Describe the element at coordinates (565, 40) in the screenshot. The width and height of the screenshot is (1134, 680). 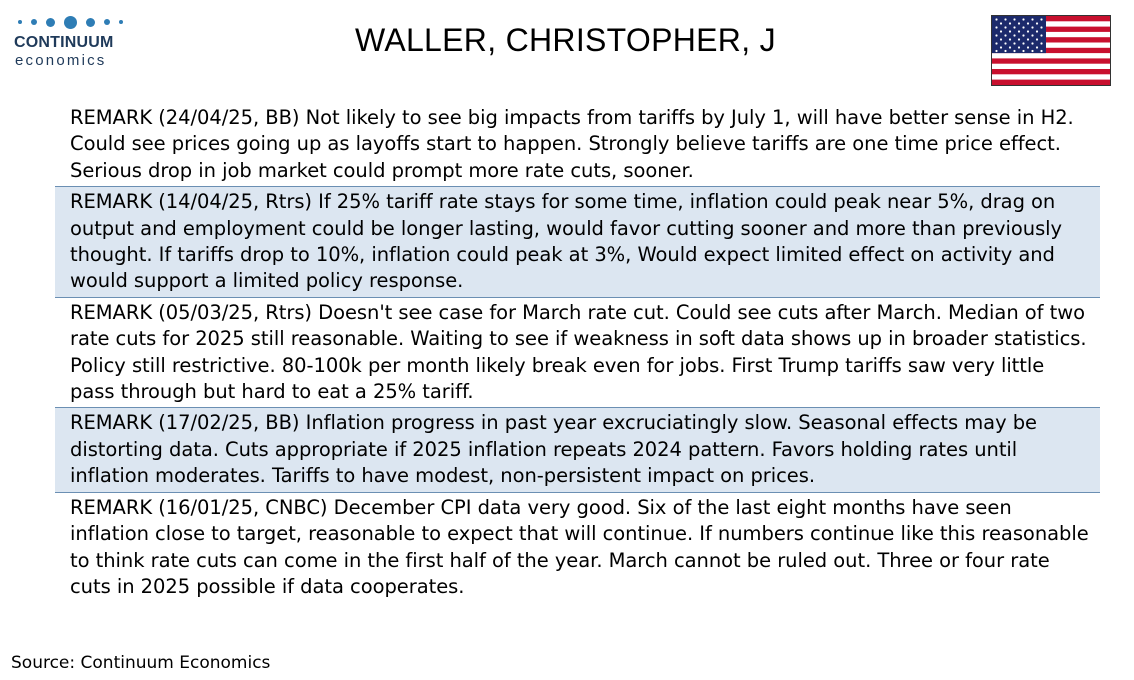
I see `page-title: WALLER, CHRISTOPHER, J` at that location.